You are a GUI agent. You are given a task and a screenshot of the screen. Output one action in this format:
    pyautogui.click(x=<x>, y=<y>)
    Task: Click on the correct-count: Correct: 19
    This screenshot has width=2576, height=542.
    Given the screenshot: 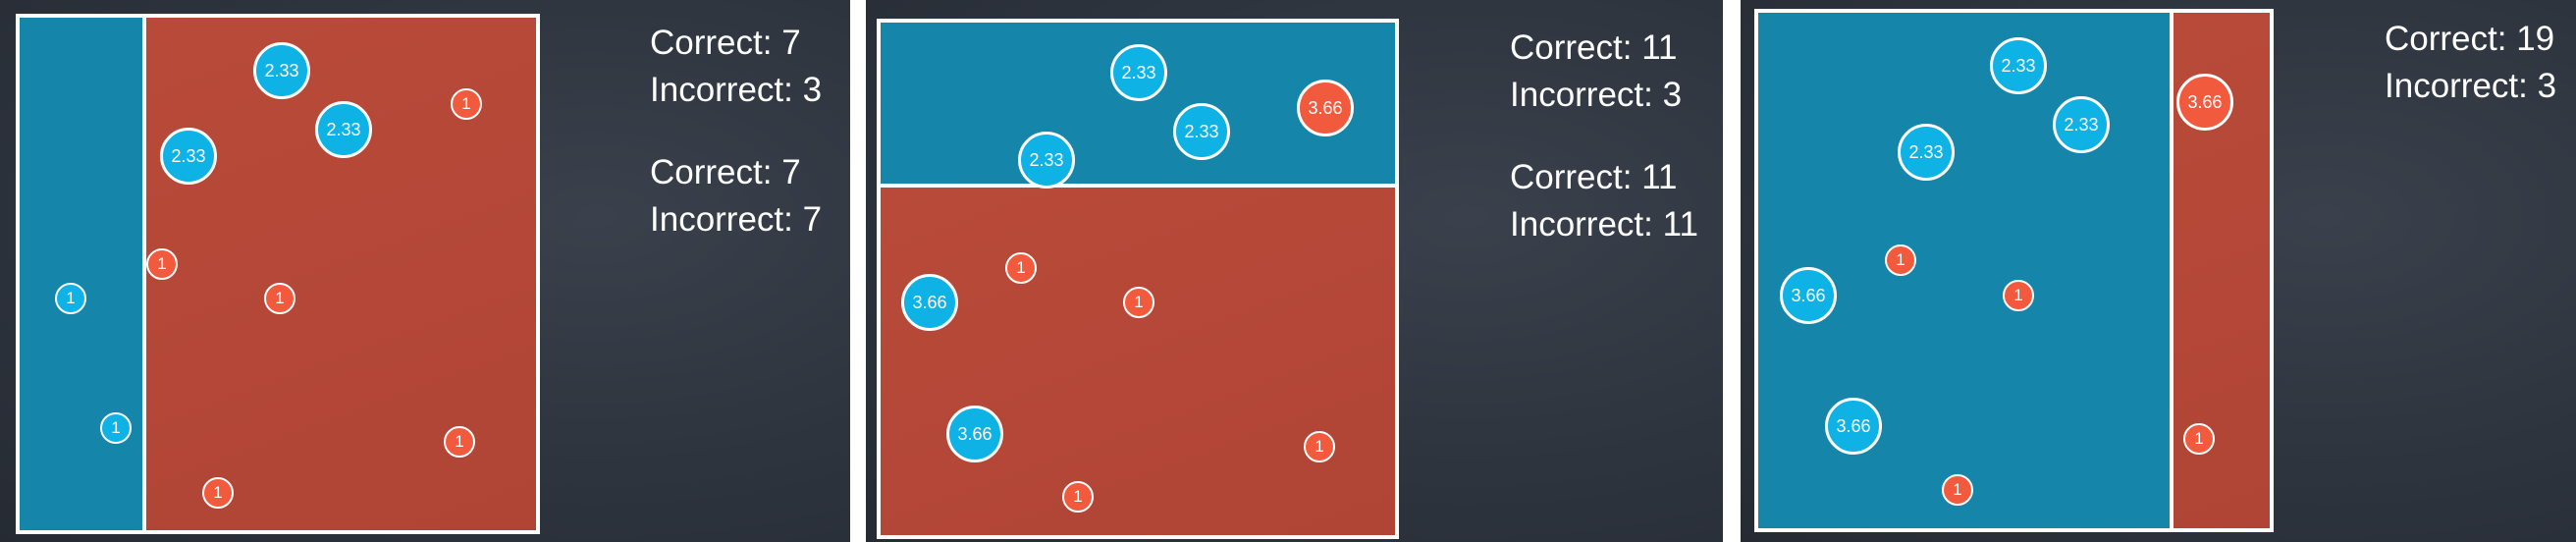 What is the action you would take?
    pyautogui.click(x=2470, y=39)
    